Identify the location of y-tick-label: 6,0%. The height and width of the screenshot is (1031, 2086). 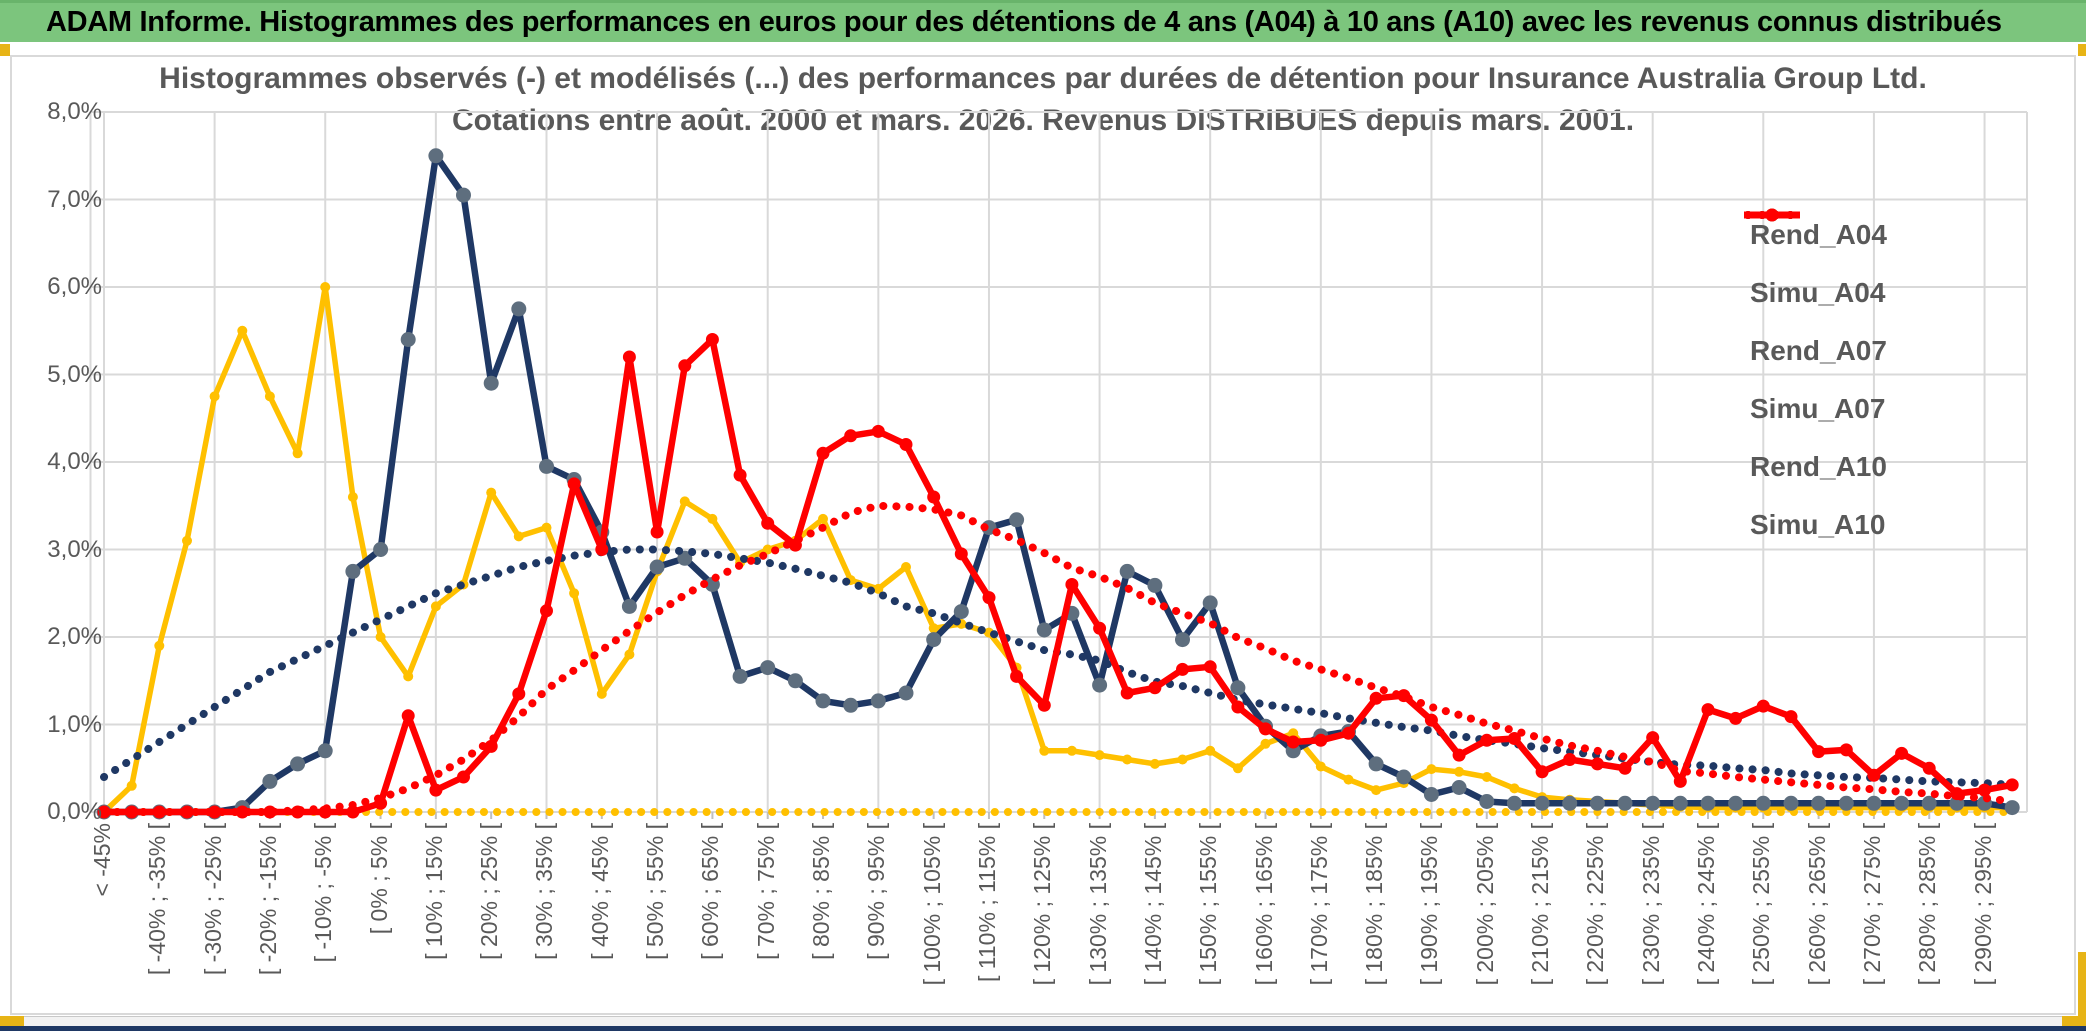
(74, 286).